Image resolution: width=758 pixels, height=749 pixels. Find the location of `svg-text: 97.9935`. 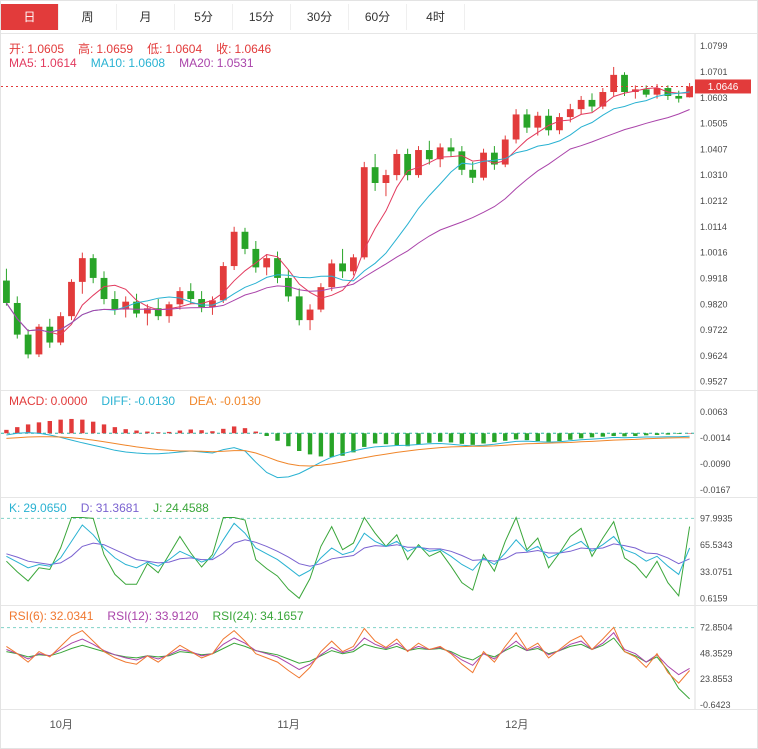

svg-text: 97.9935 is located at coordinates (716, 518).